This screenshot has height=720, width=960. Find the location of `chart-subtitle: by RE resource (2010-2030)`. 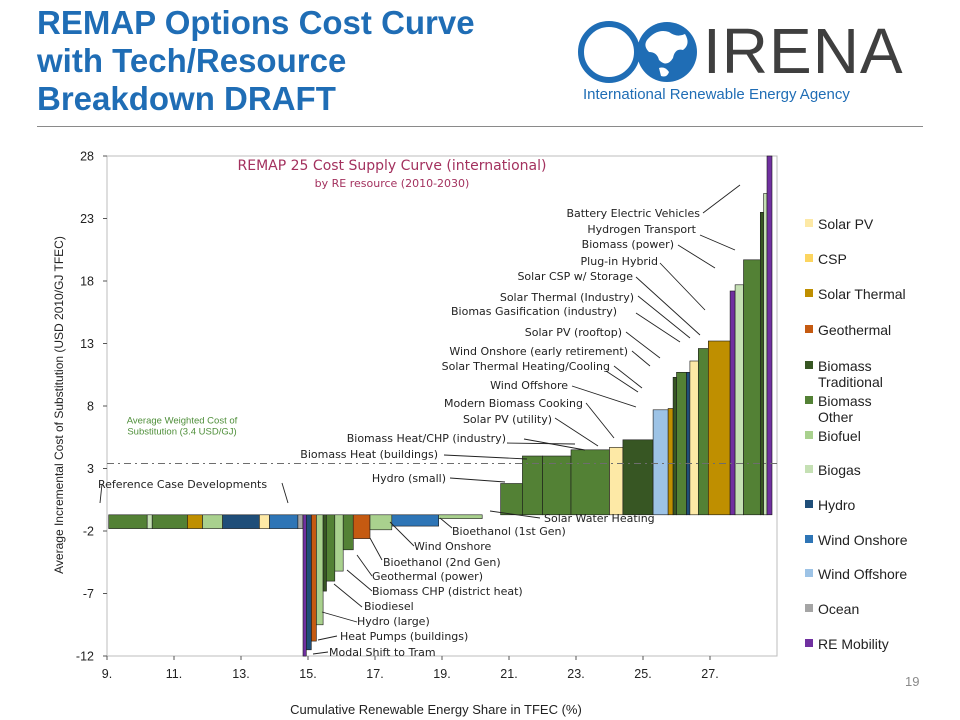

chart-subtitle: by RE resource (2010-2030) is located at coordinates (392, 183).